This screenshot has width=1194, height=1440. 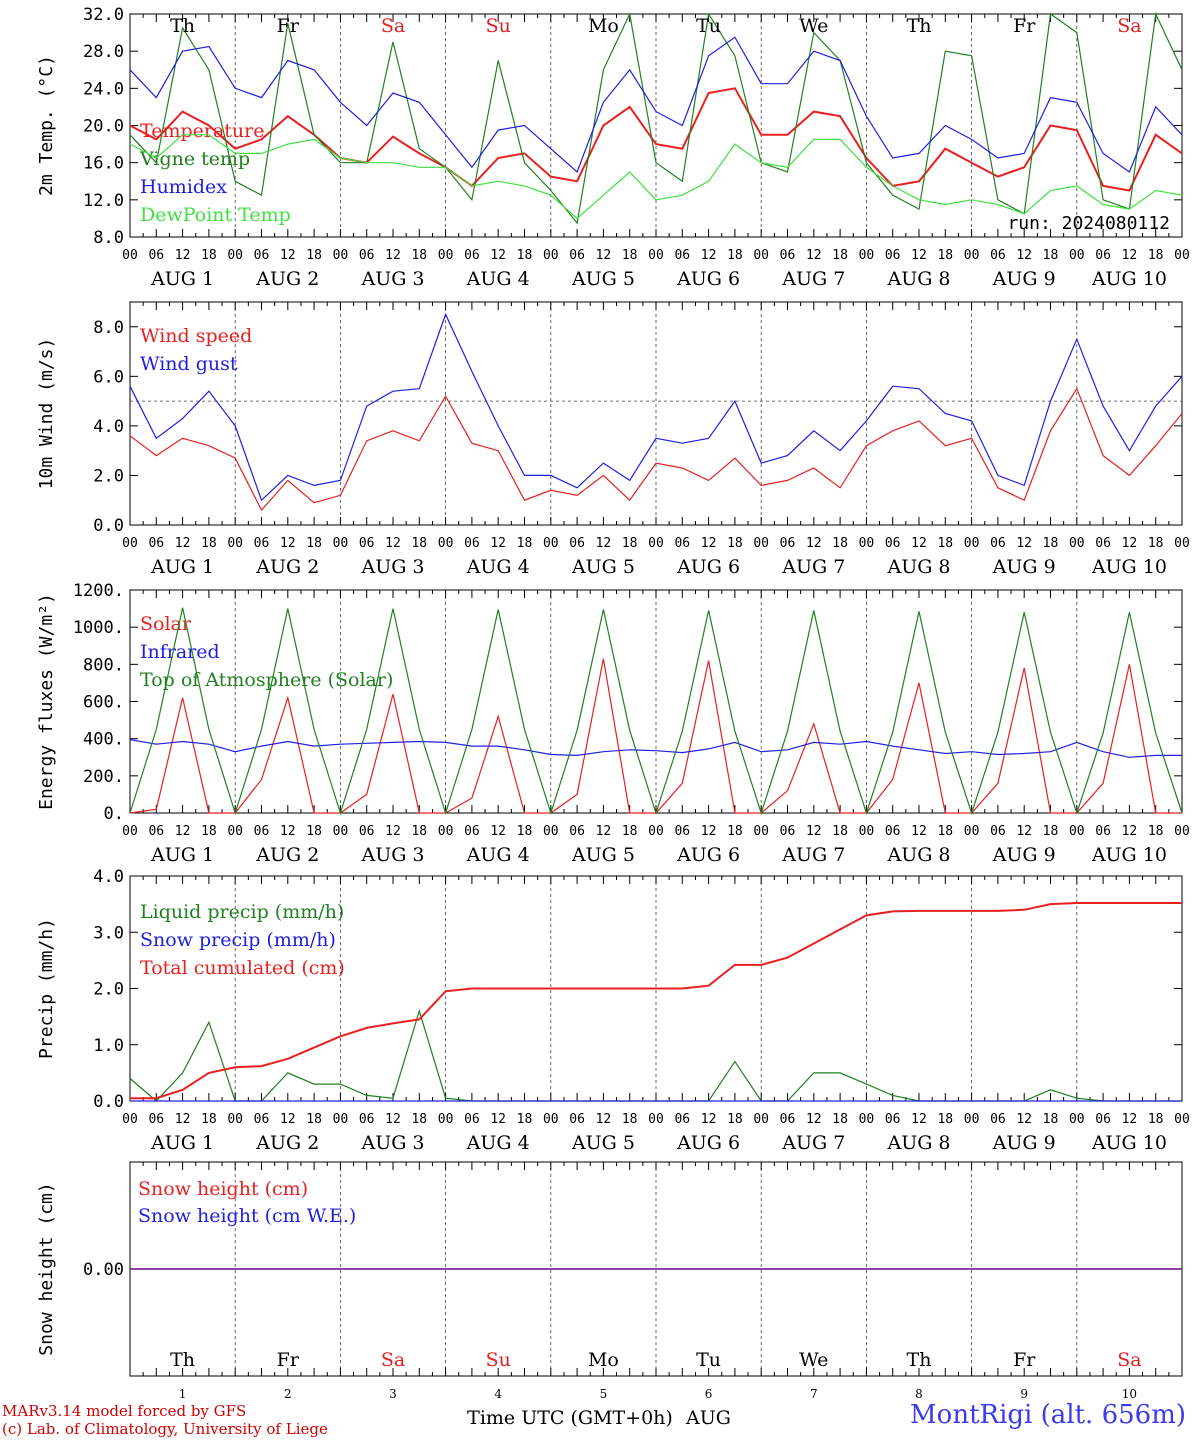 I want to click on series-line-total-cumulated-cm-, so click(x=656, y=1001).